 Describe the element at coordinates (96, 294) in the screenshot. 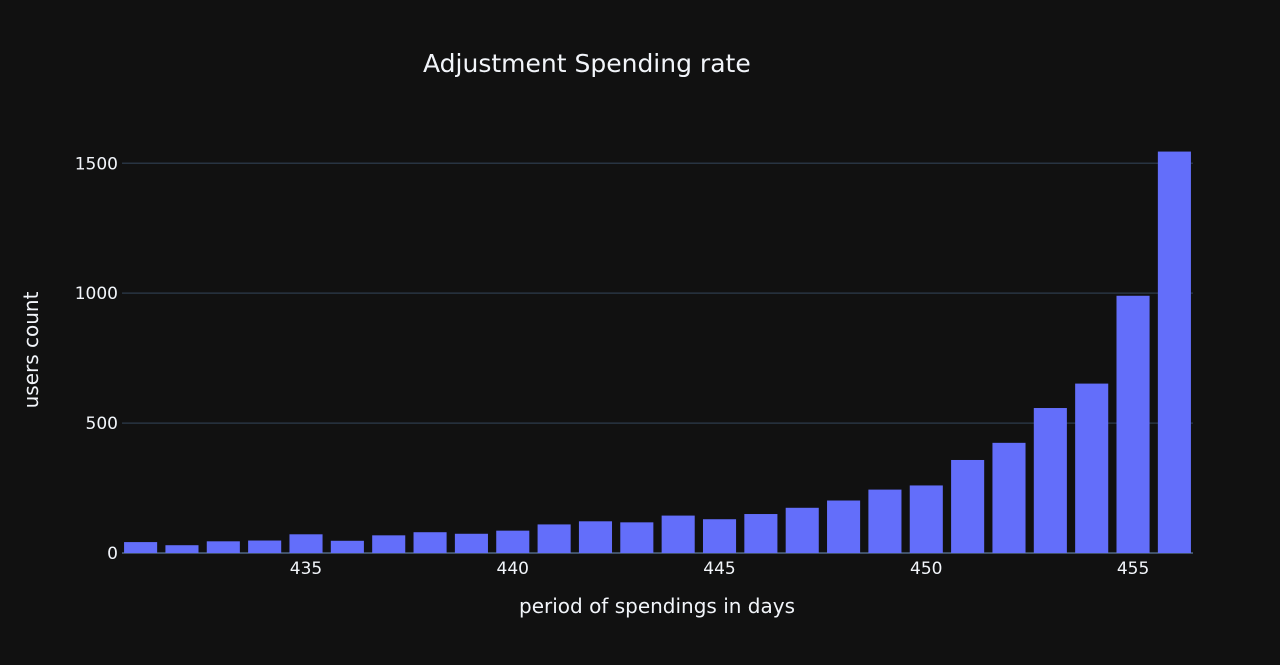

I see `y-tick-label: 1000` at that location.